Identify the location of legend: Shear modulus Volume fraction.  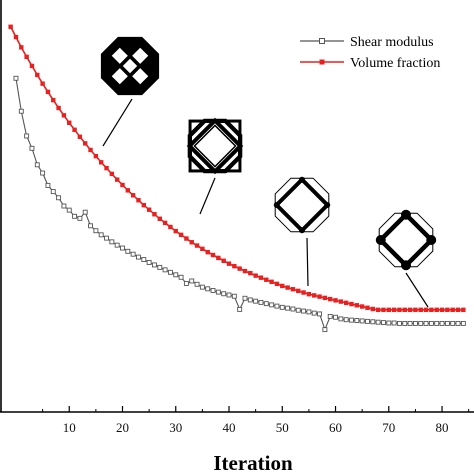
(370, 53).